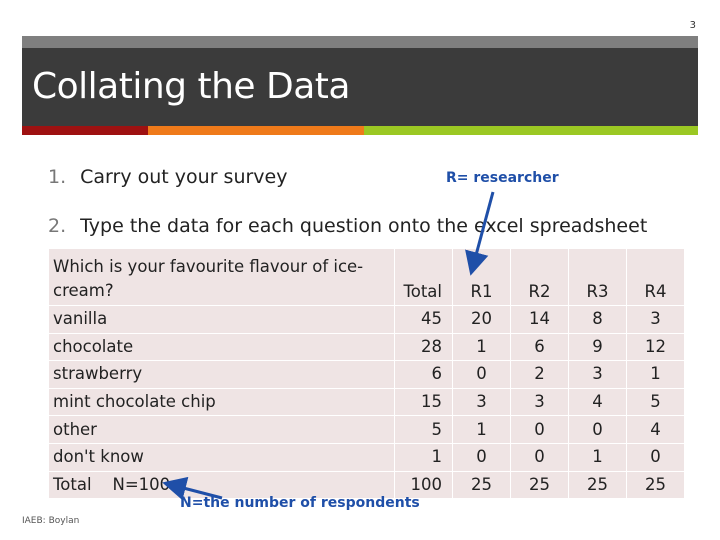 The width and height of the screenshot is (720, 540). Describe the element at coordinates (423, 457) in the screenshot. I see `cell-total: 1` at that location.